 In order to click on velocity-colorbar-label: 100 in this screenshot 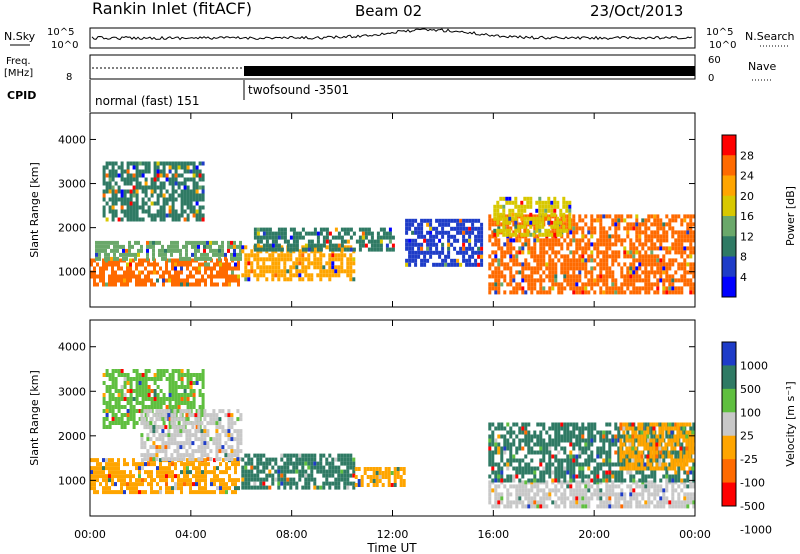, I will do `click(750, 412)`.